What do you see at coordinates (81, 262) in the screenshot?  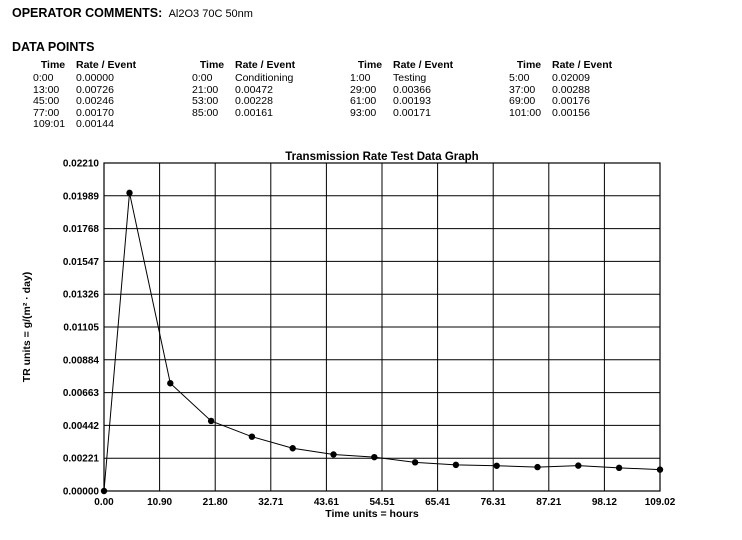 I see `y-tick-label: 0.01547` at bounding box center [81, 262].